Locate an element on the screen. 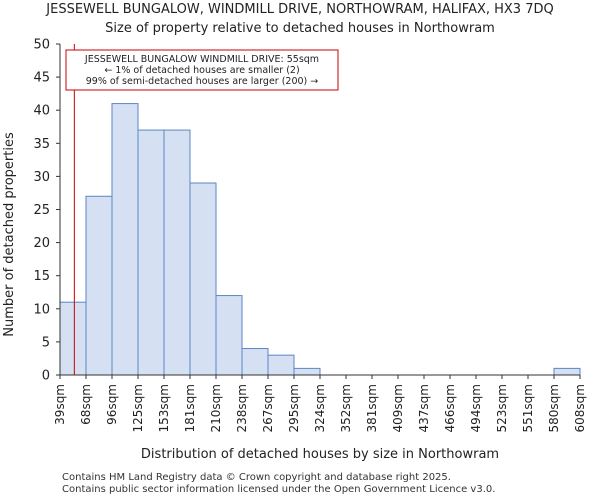  bar-68sqm is located at coordinates (99, 285).